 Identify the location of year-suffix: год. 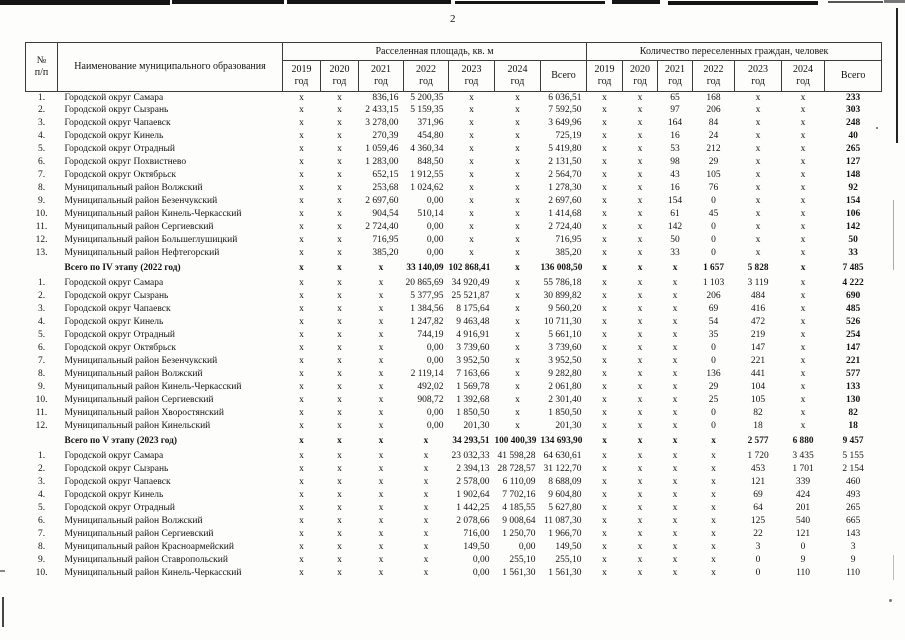
(604, 81).